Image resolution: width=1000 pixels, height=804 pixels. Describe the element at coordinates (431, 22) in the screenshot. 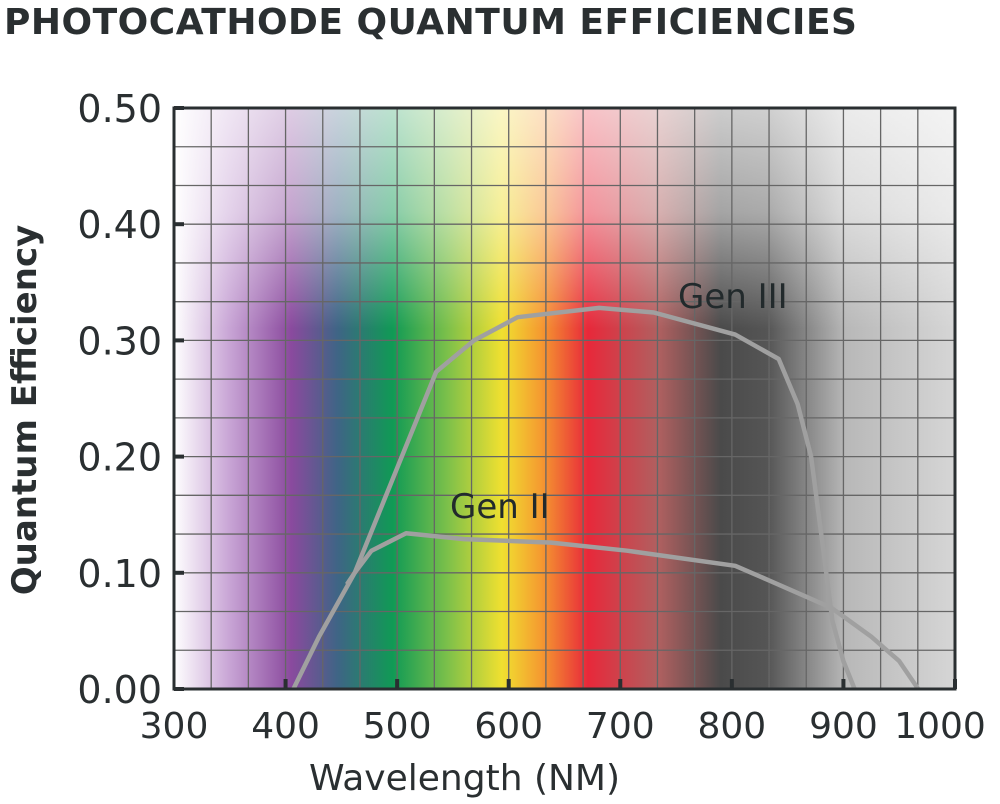

I see `chart-title: PHOTOCATHODE QUANTUM EFFICIENCIES` at that location.